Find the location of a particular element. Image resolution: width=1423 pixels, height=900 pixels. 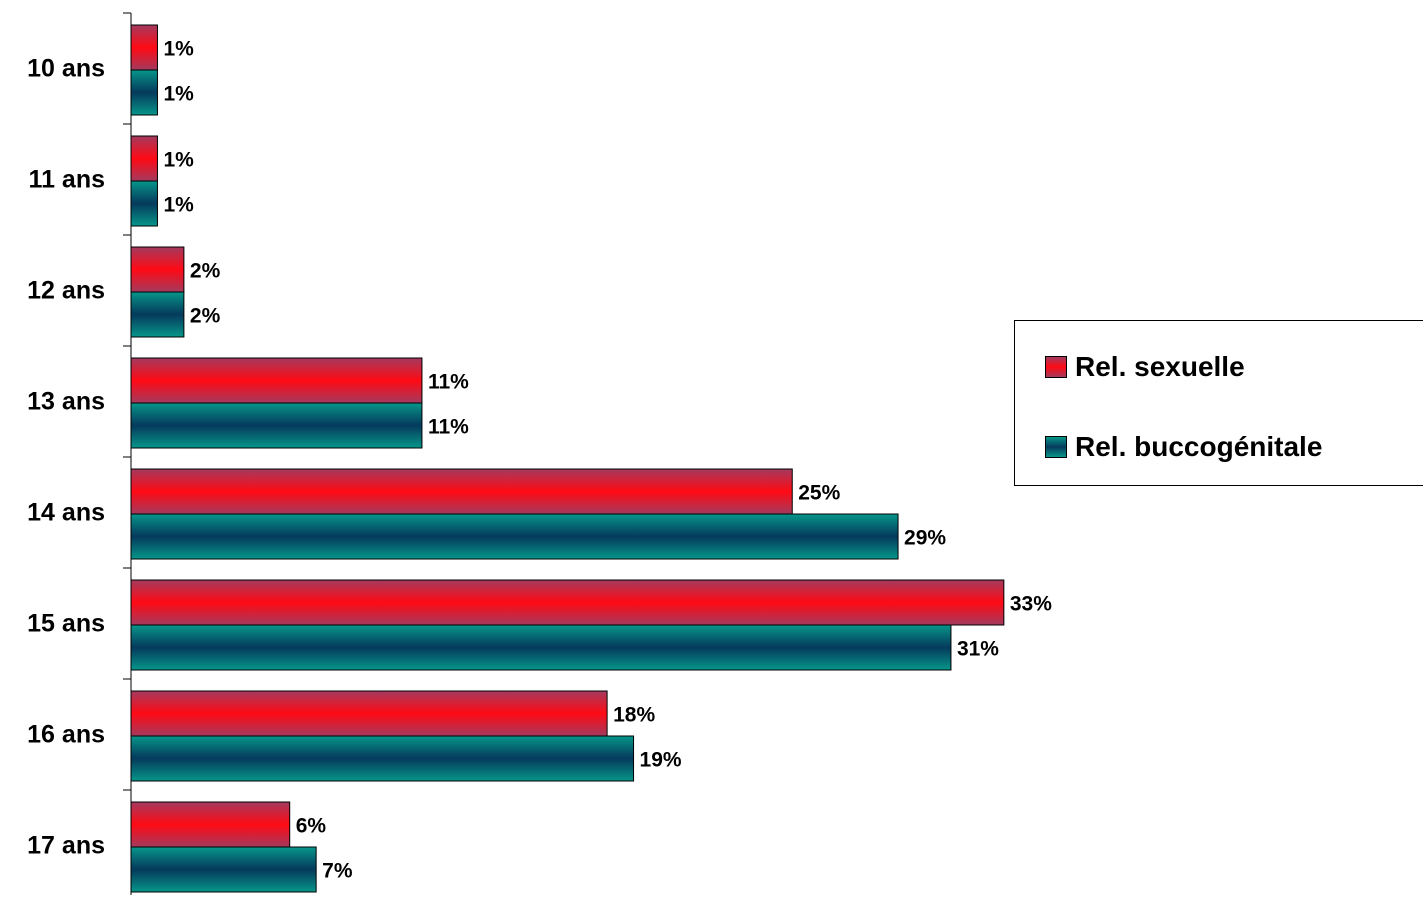

category-tick-label: 15 ans is located at coordinates (66, 624).